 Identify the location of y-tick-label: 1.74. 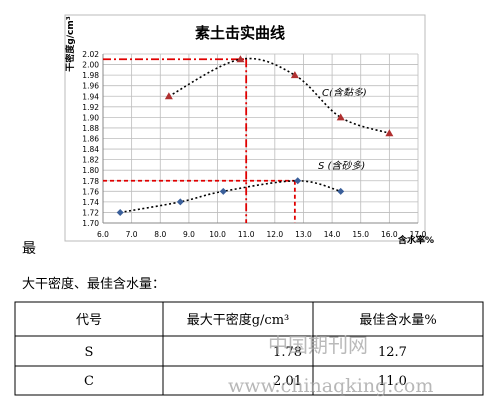
(90, 202).